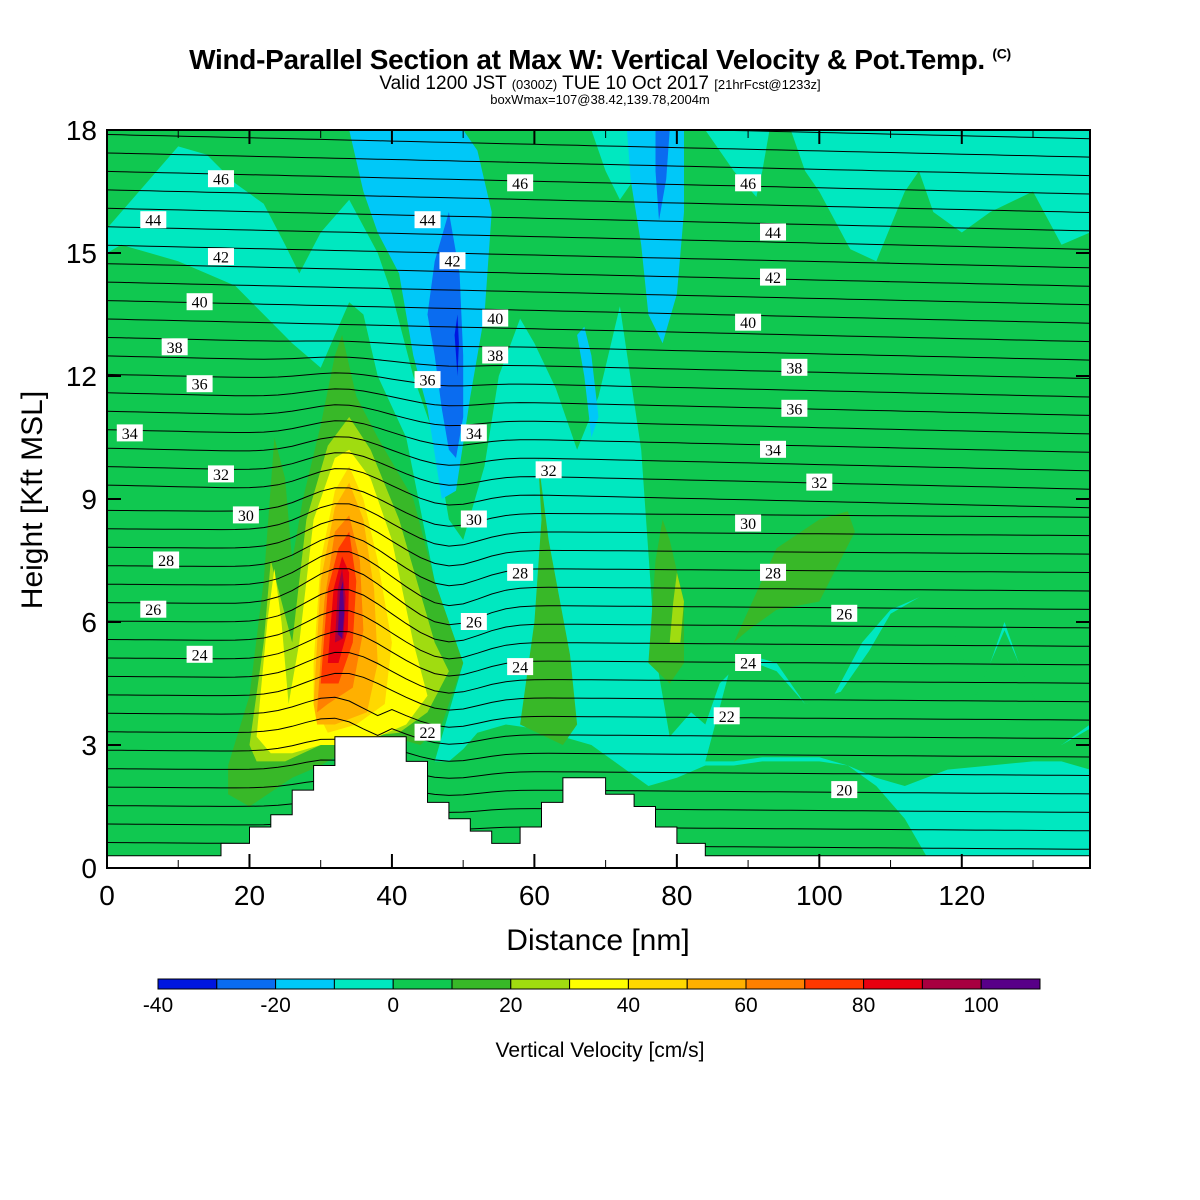 The width and height of the screenshot is (1200, 1200). I want to click on x-tick-label: 100, so click(819, 895).